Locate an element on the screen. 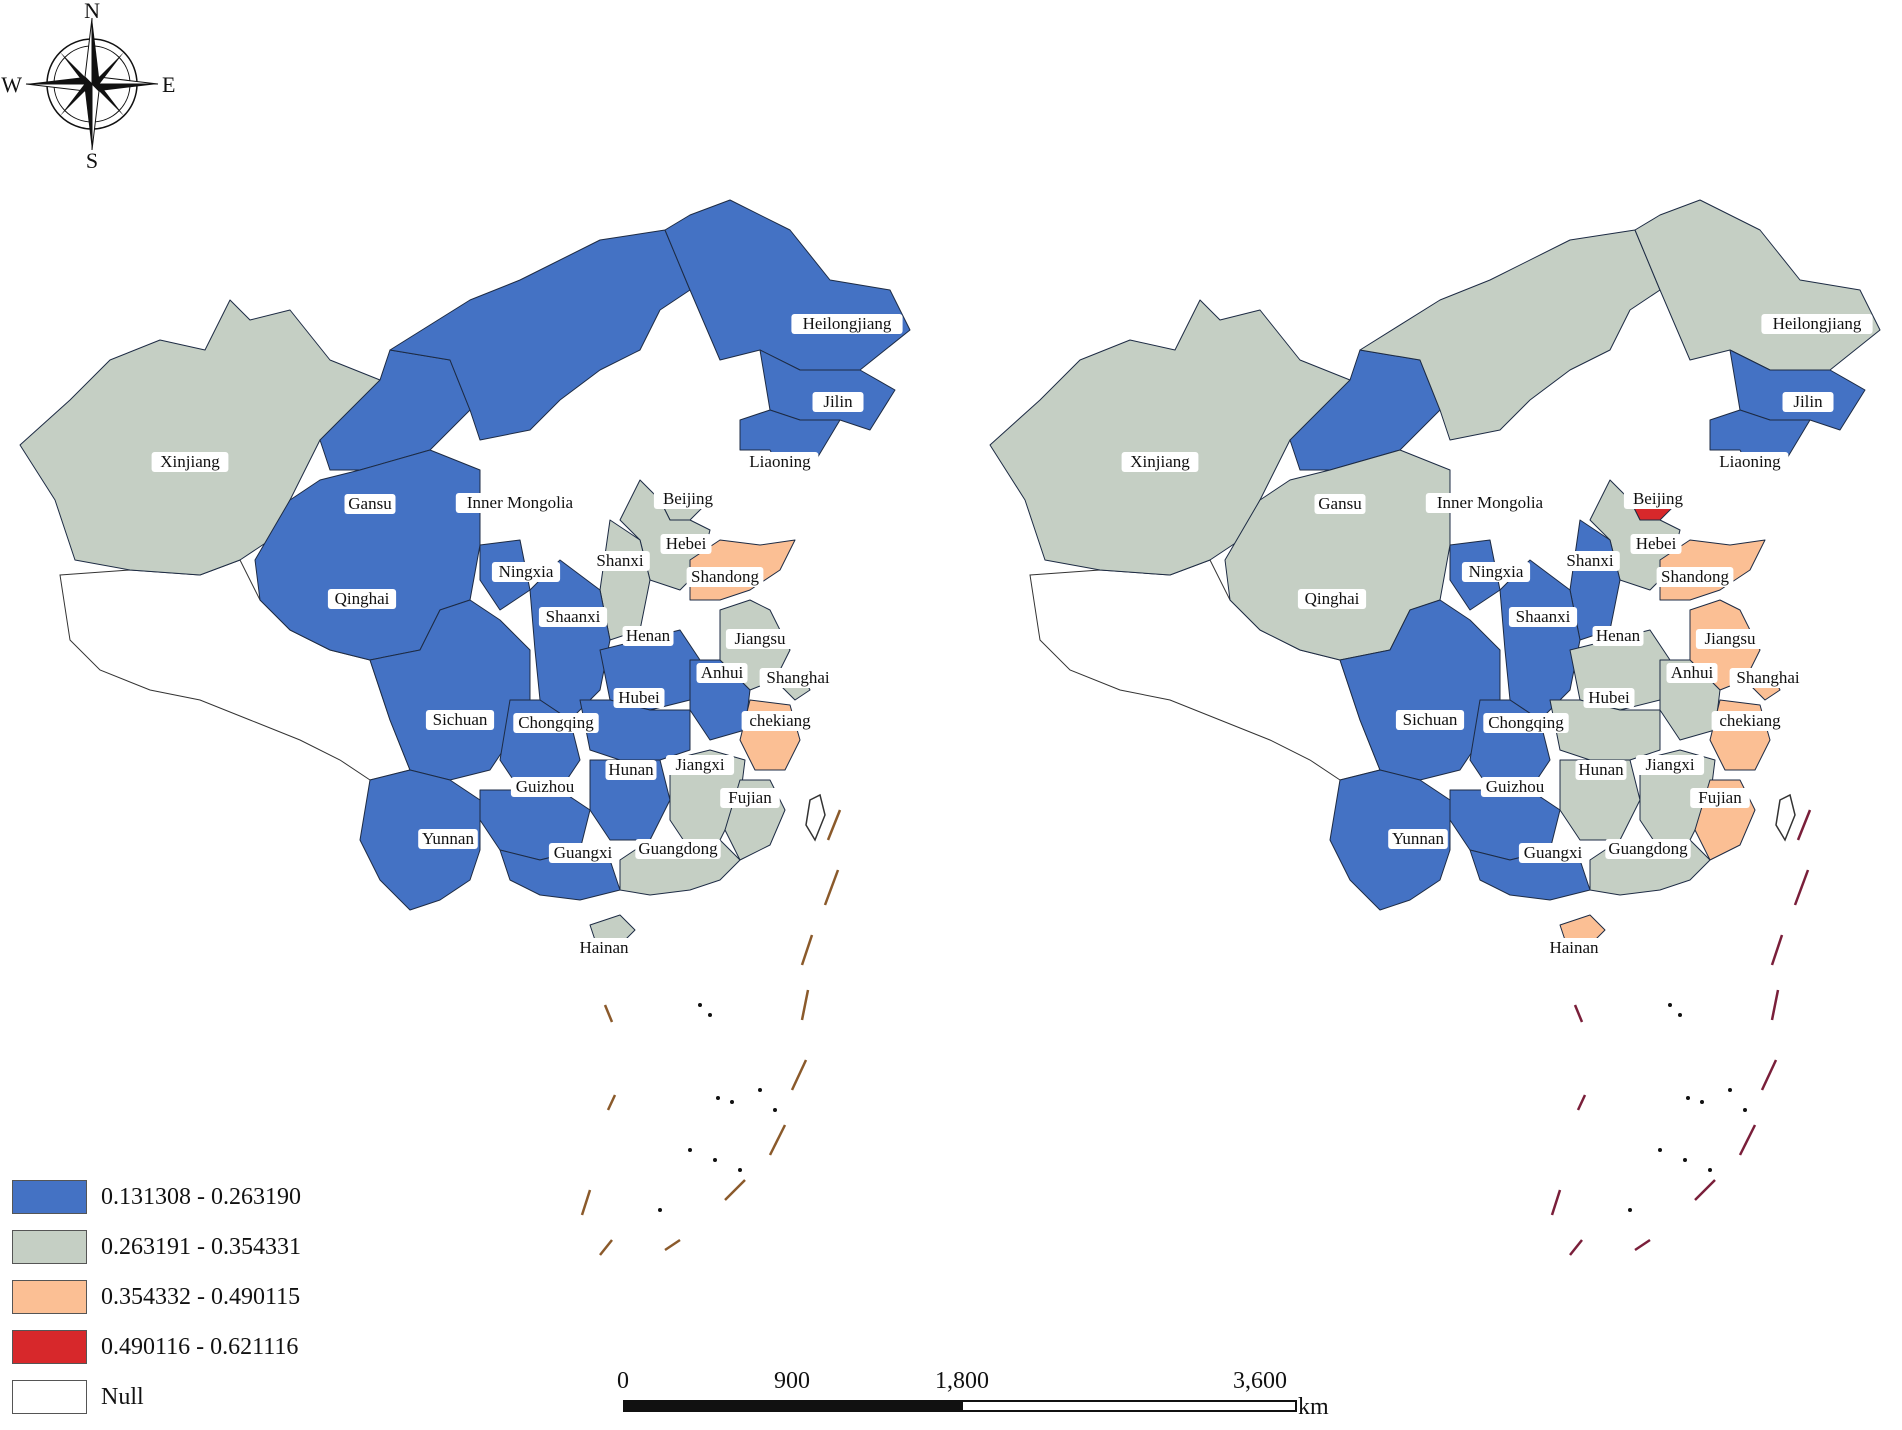 The width and height of the screenshot is (1902, 1430). province-label: Anhui is located at coordinates (1692, 672).